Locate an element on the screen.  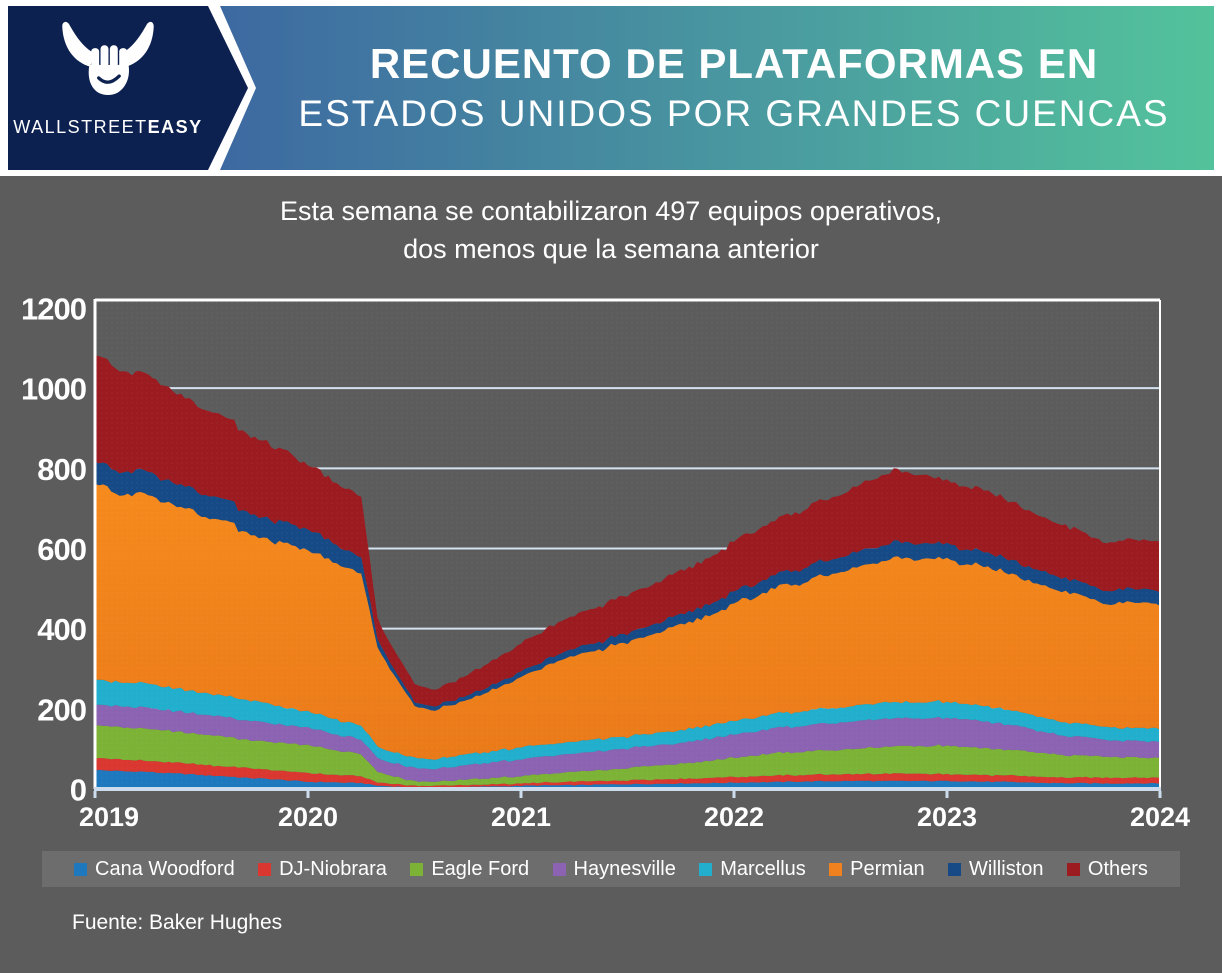
x-tick-label-2020: 2020 is located at coordinates (308, 817).